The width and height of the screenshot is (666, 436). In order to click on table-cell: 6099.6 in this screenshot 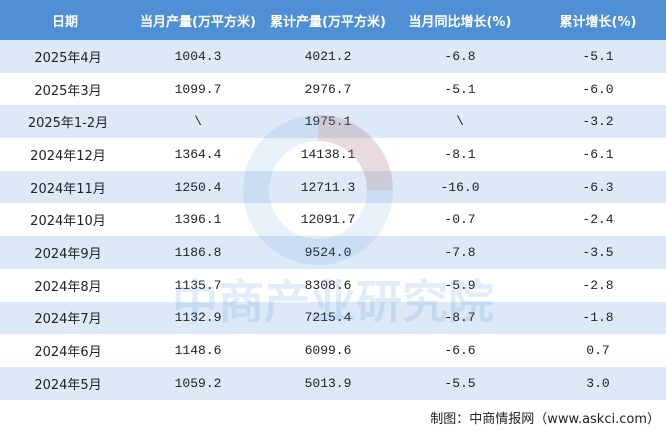, I will do `click(328, 351)`.